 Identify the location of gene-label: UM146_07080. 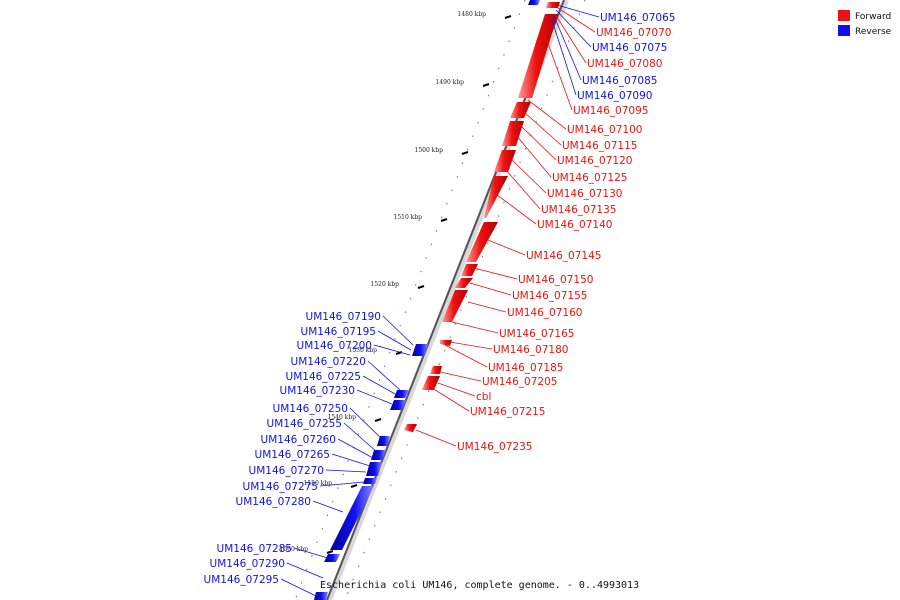
(624, 64).